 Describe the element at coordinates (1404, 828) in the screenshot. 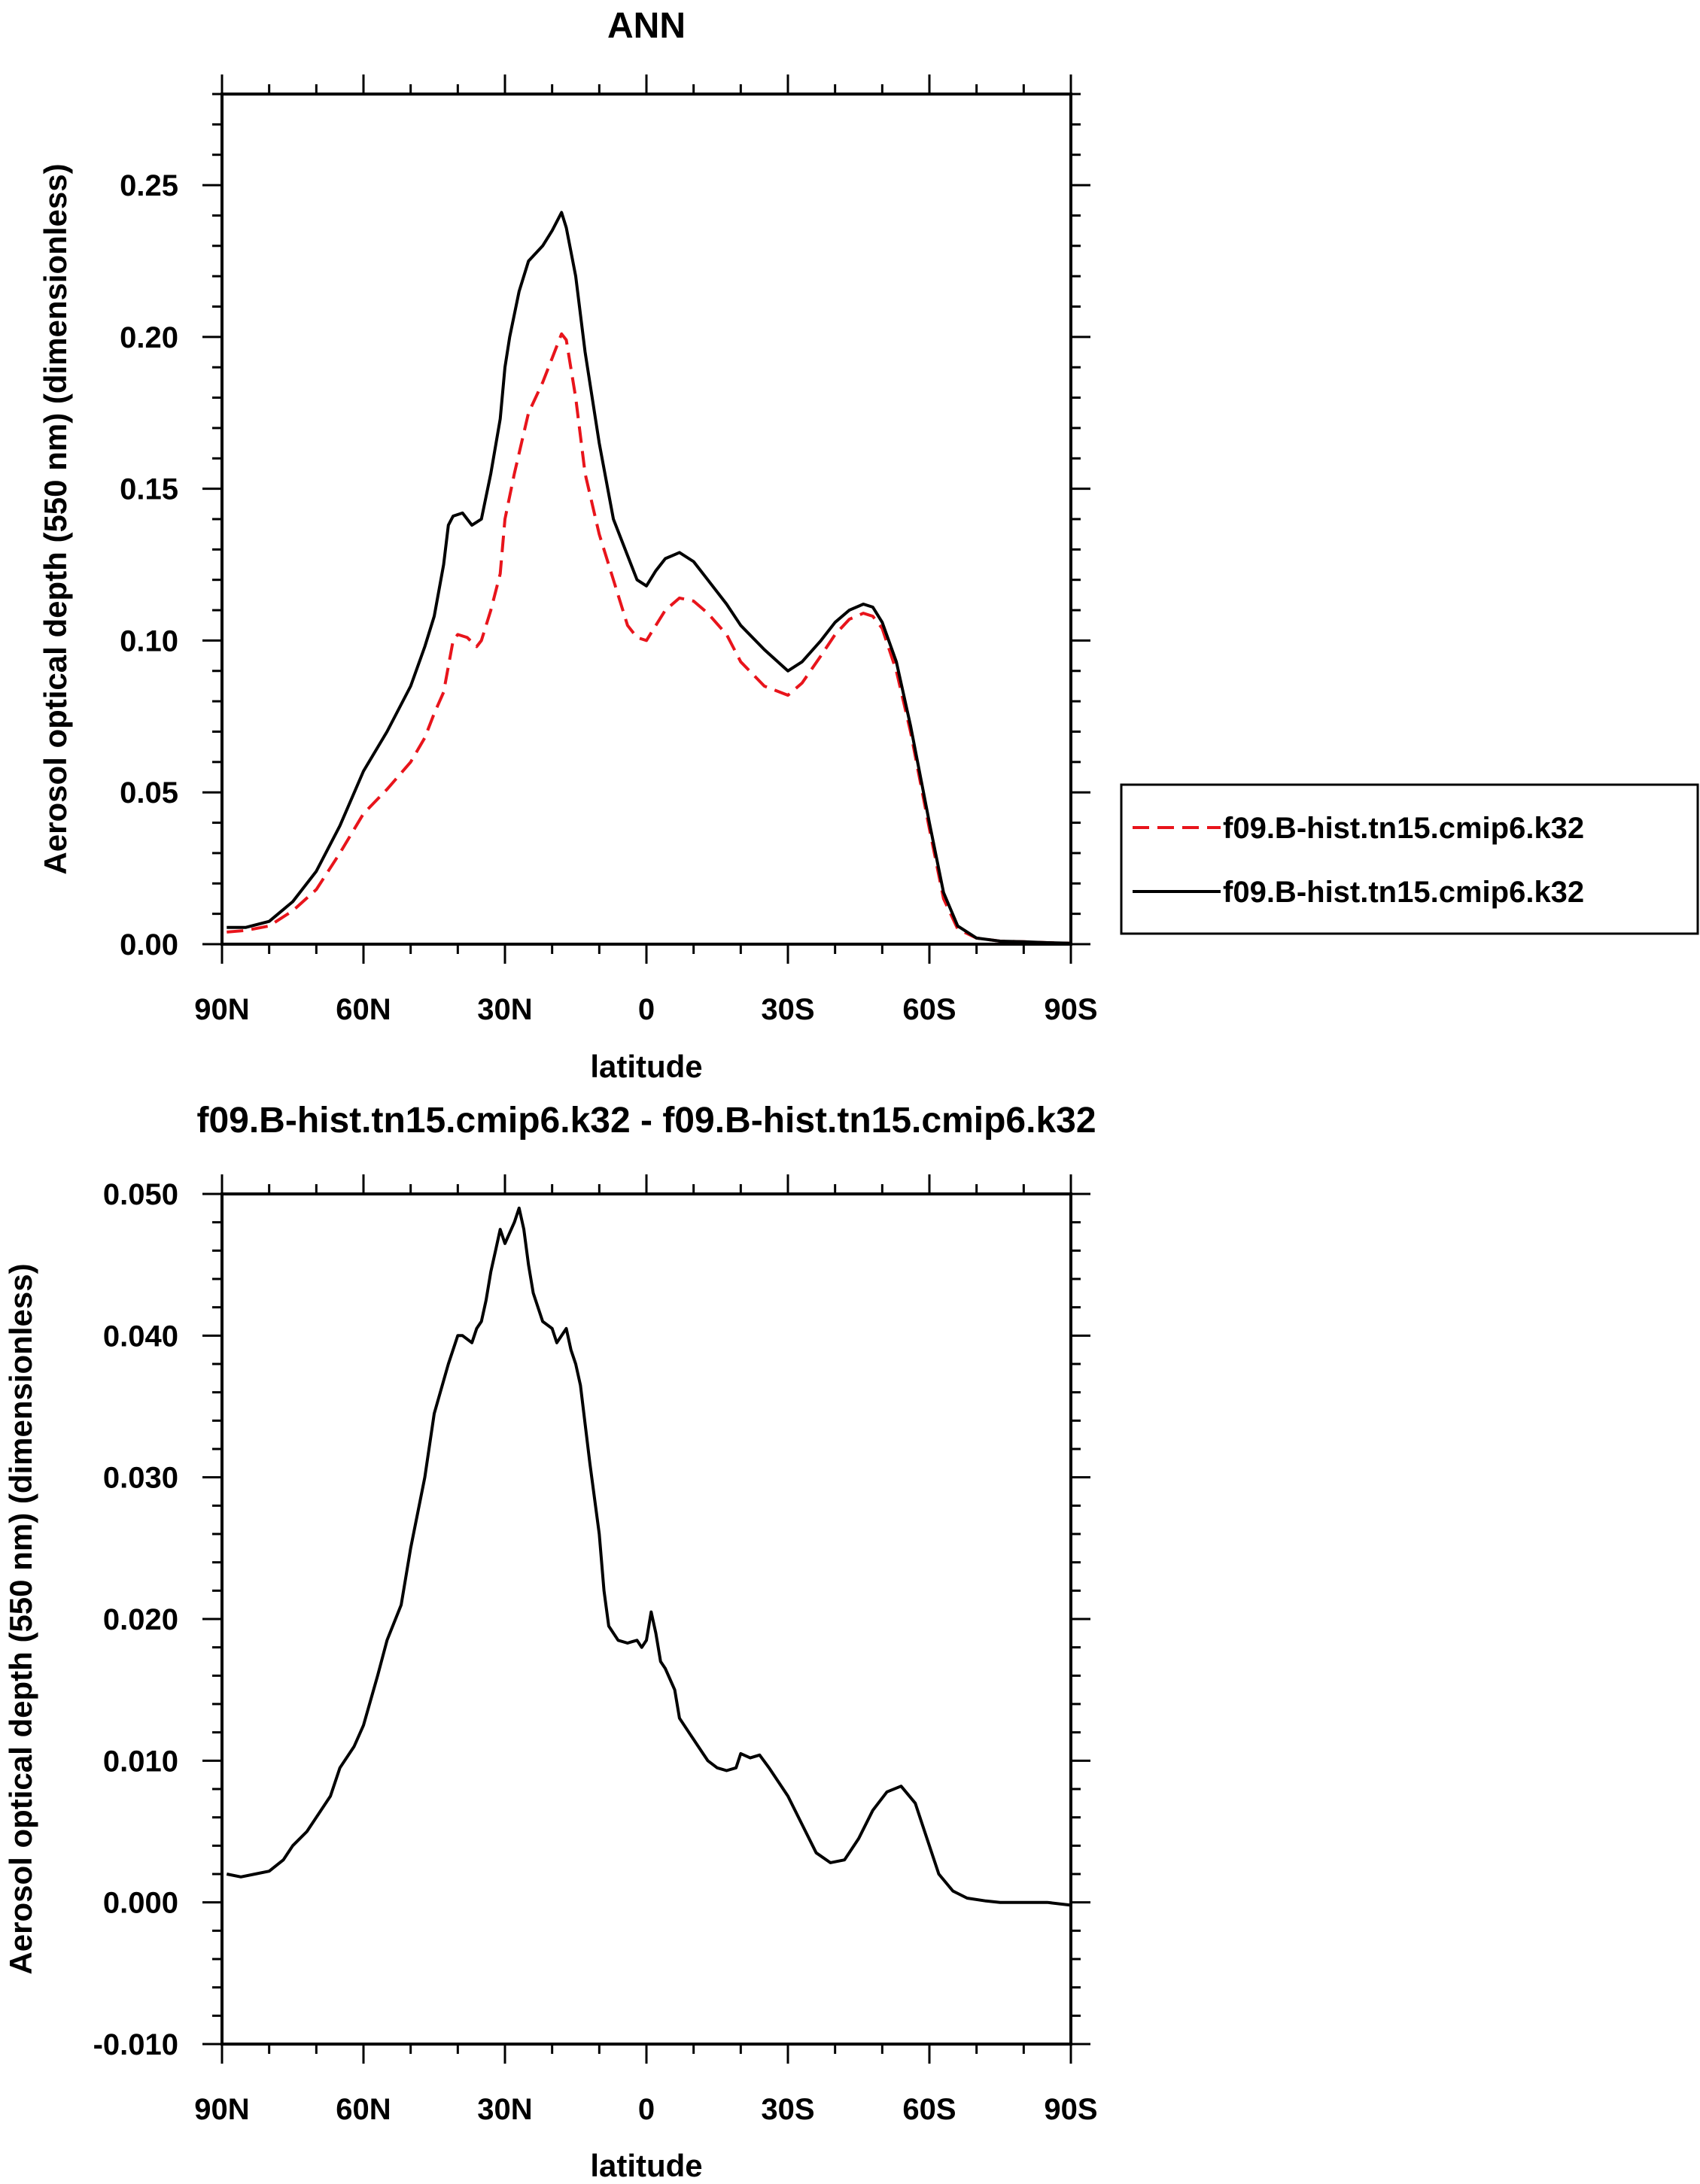

I see `legend-label-1: f09.B-hist.tn15.cmip6.k32` at that location.